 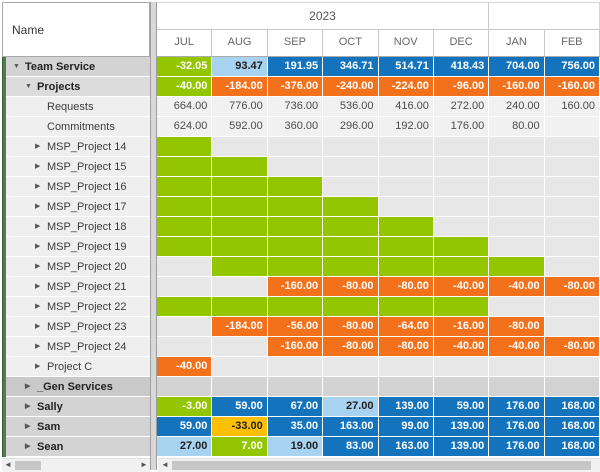 I want to click on tree-row-sally: ▶ Sally, so click(x=78, y=406).